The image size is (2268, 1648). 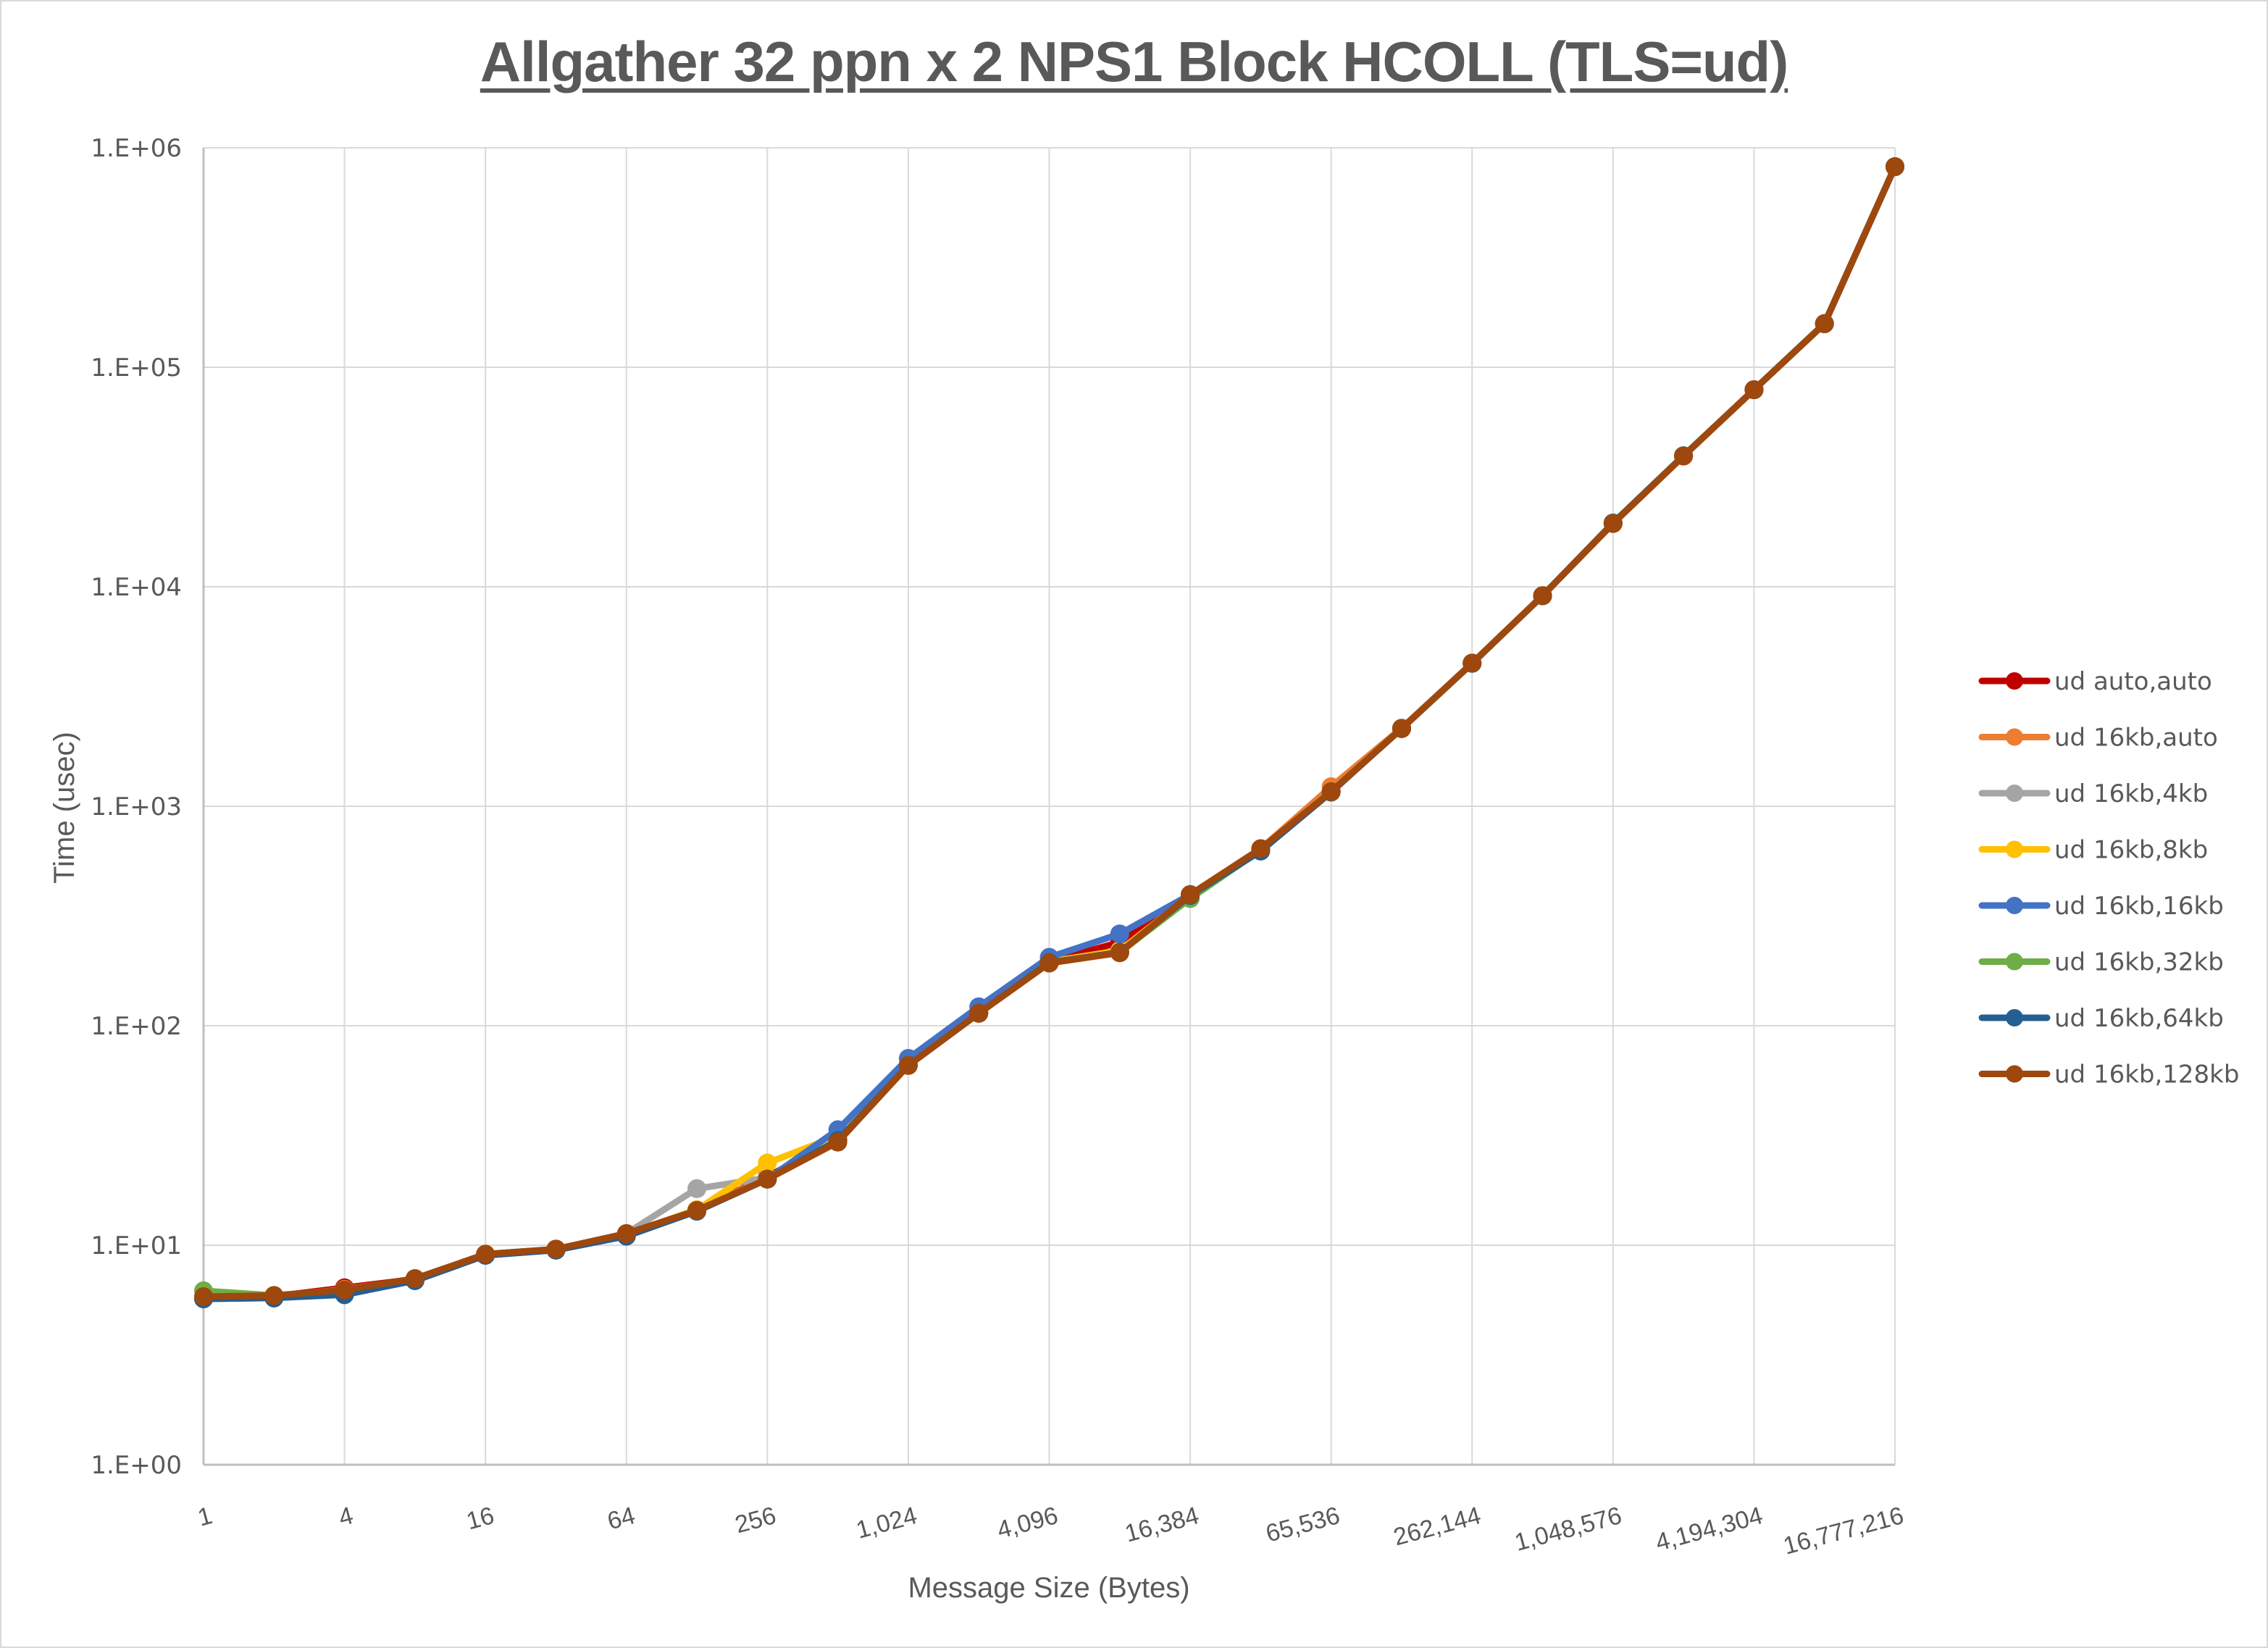 I want to click on x-tick-label: 65,536, so click(x=1303, y=1525).